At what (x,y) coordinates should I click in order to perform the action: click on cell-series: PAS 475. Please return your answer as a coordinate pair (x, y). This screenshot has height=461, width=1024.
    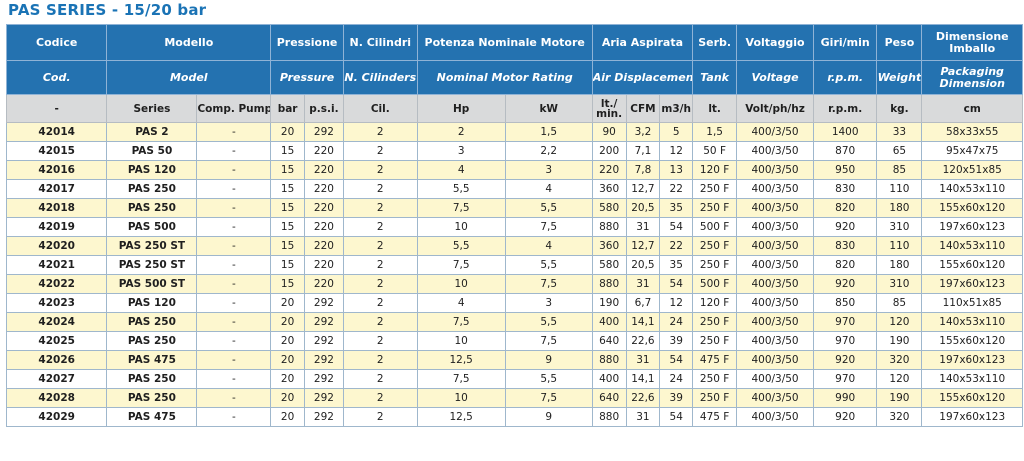
    Looking at the image, I should click on (152, 360).